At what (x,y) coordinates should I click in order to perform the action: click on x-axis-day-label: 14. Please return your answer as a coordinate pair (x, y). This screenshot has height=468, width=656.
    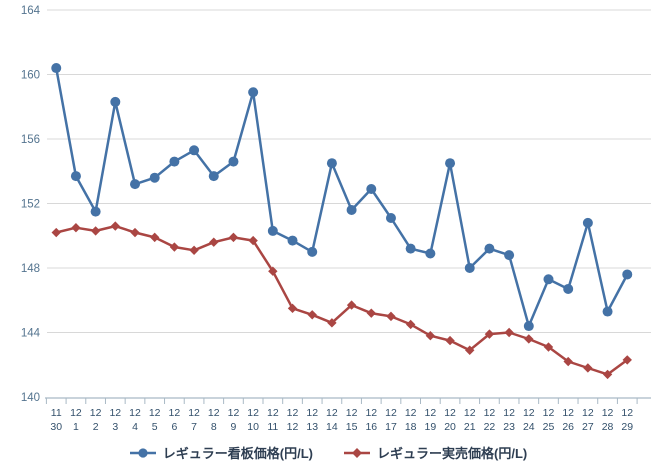
    Looking at the image, I should click on (332, 427).